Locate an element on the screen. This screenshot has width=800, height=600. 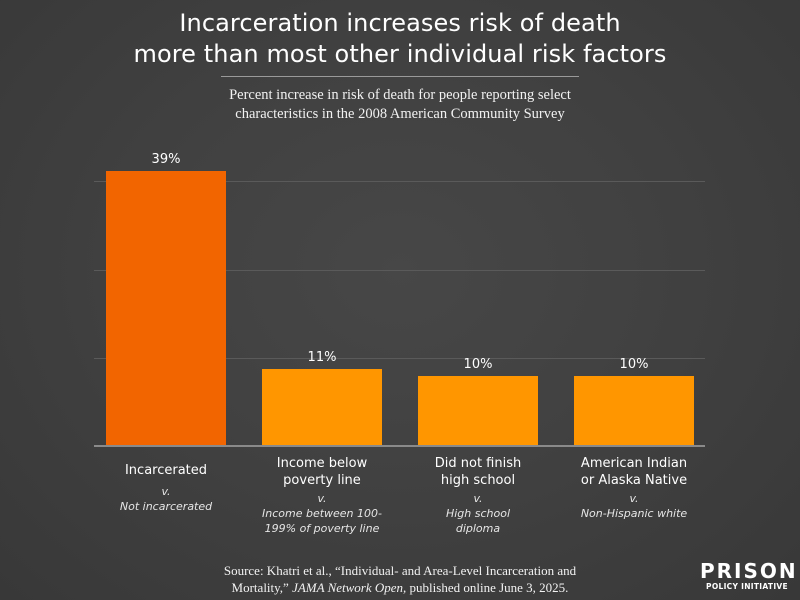
title-line-1: Incarceration increases risk of death is located at coordinates (400, 23).